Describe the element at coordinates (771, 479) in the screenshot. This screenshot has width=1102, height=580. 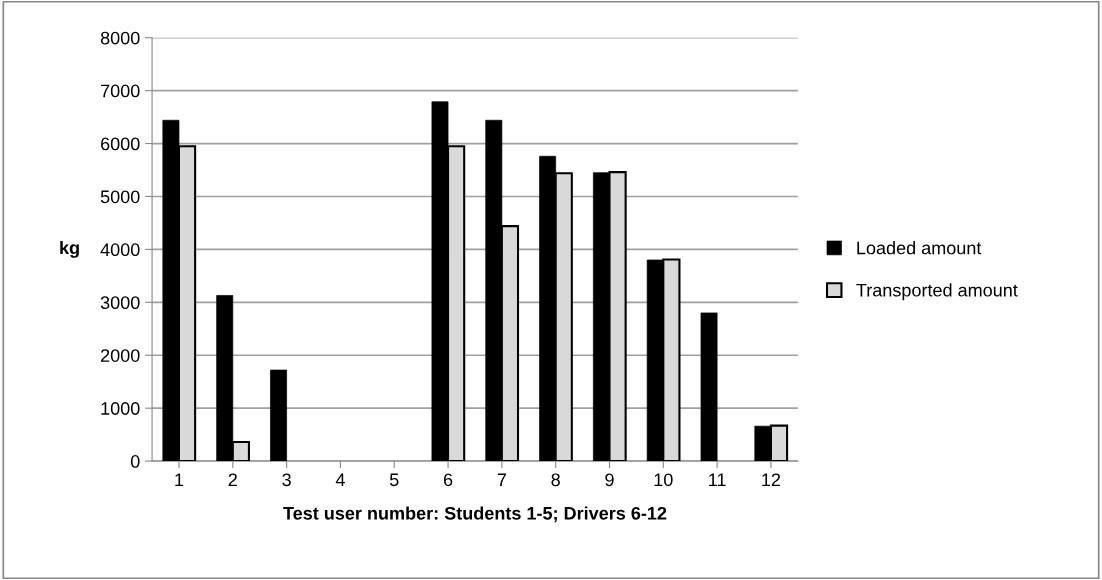
I see `x-tick-label: 12` at that location.